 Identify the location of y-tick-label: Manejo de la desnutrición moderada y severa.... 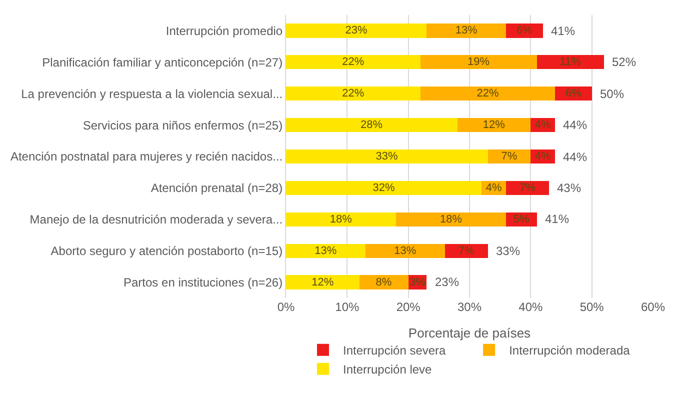
(156, 219).